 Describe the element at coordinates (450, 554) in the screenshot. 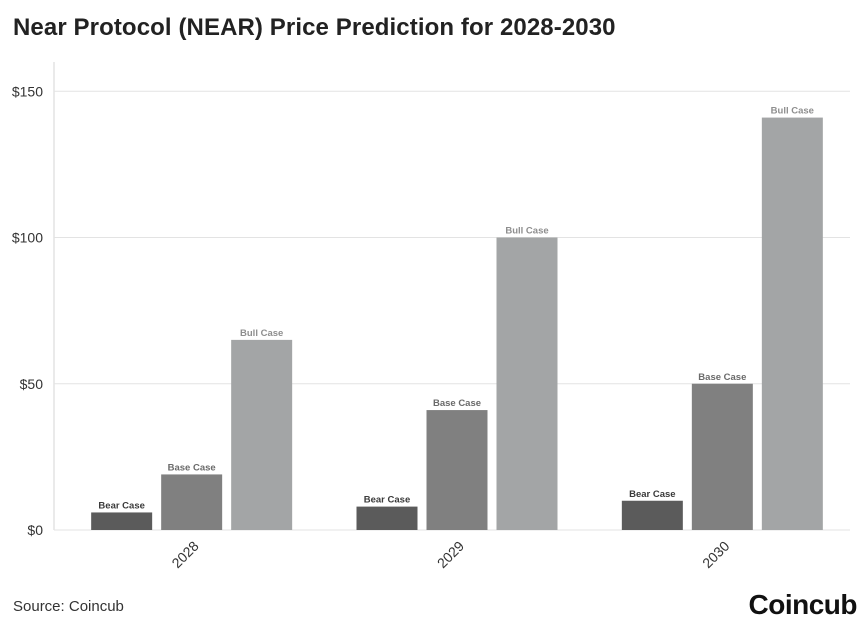

I see `x-tick-label: 2029` at that location.